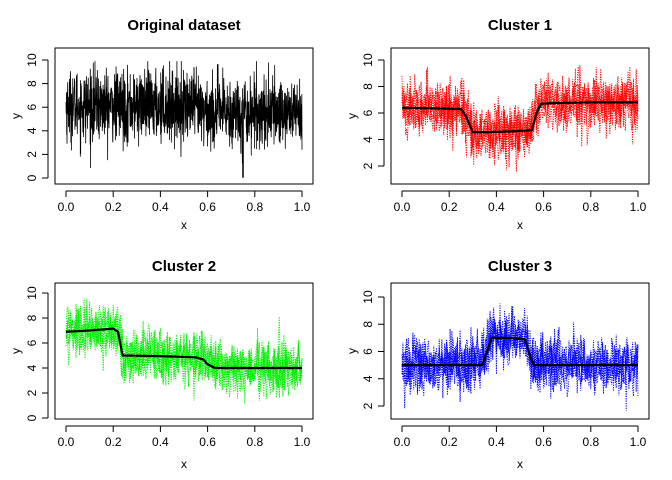 The width and height of the screenshot is (672, 480). Describe the element at coordinates (184, 266) in the screenshot. I see `chart-title: Cluster 2` at that location.